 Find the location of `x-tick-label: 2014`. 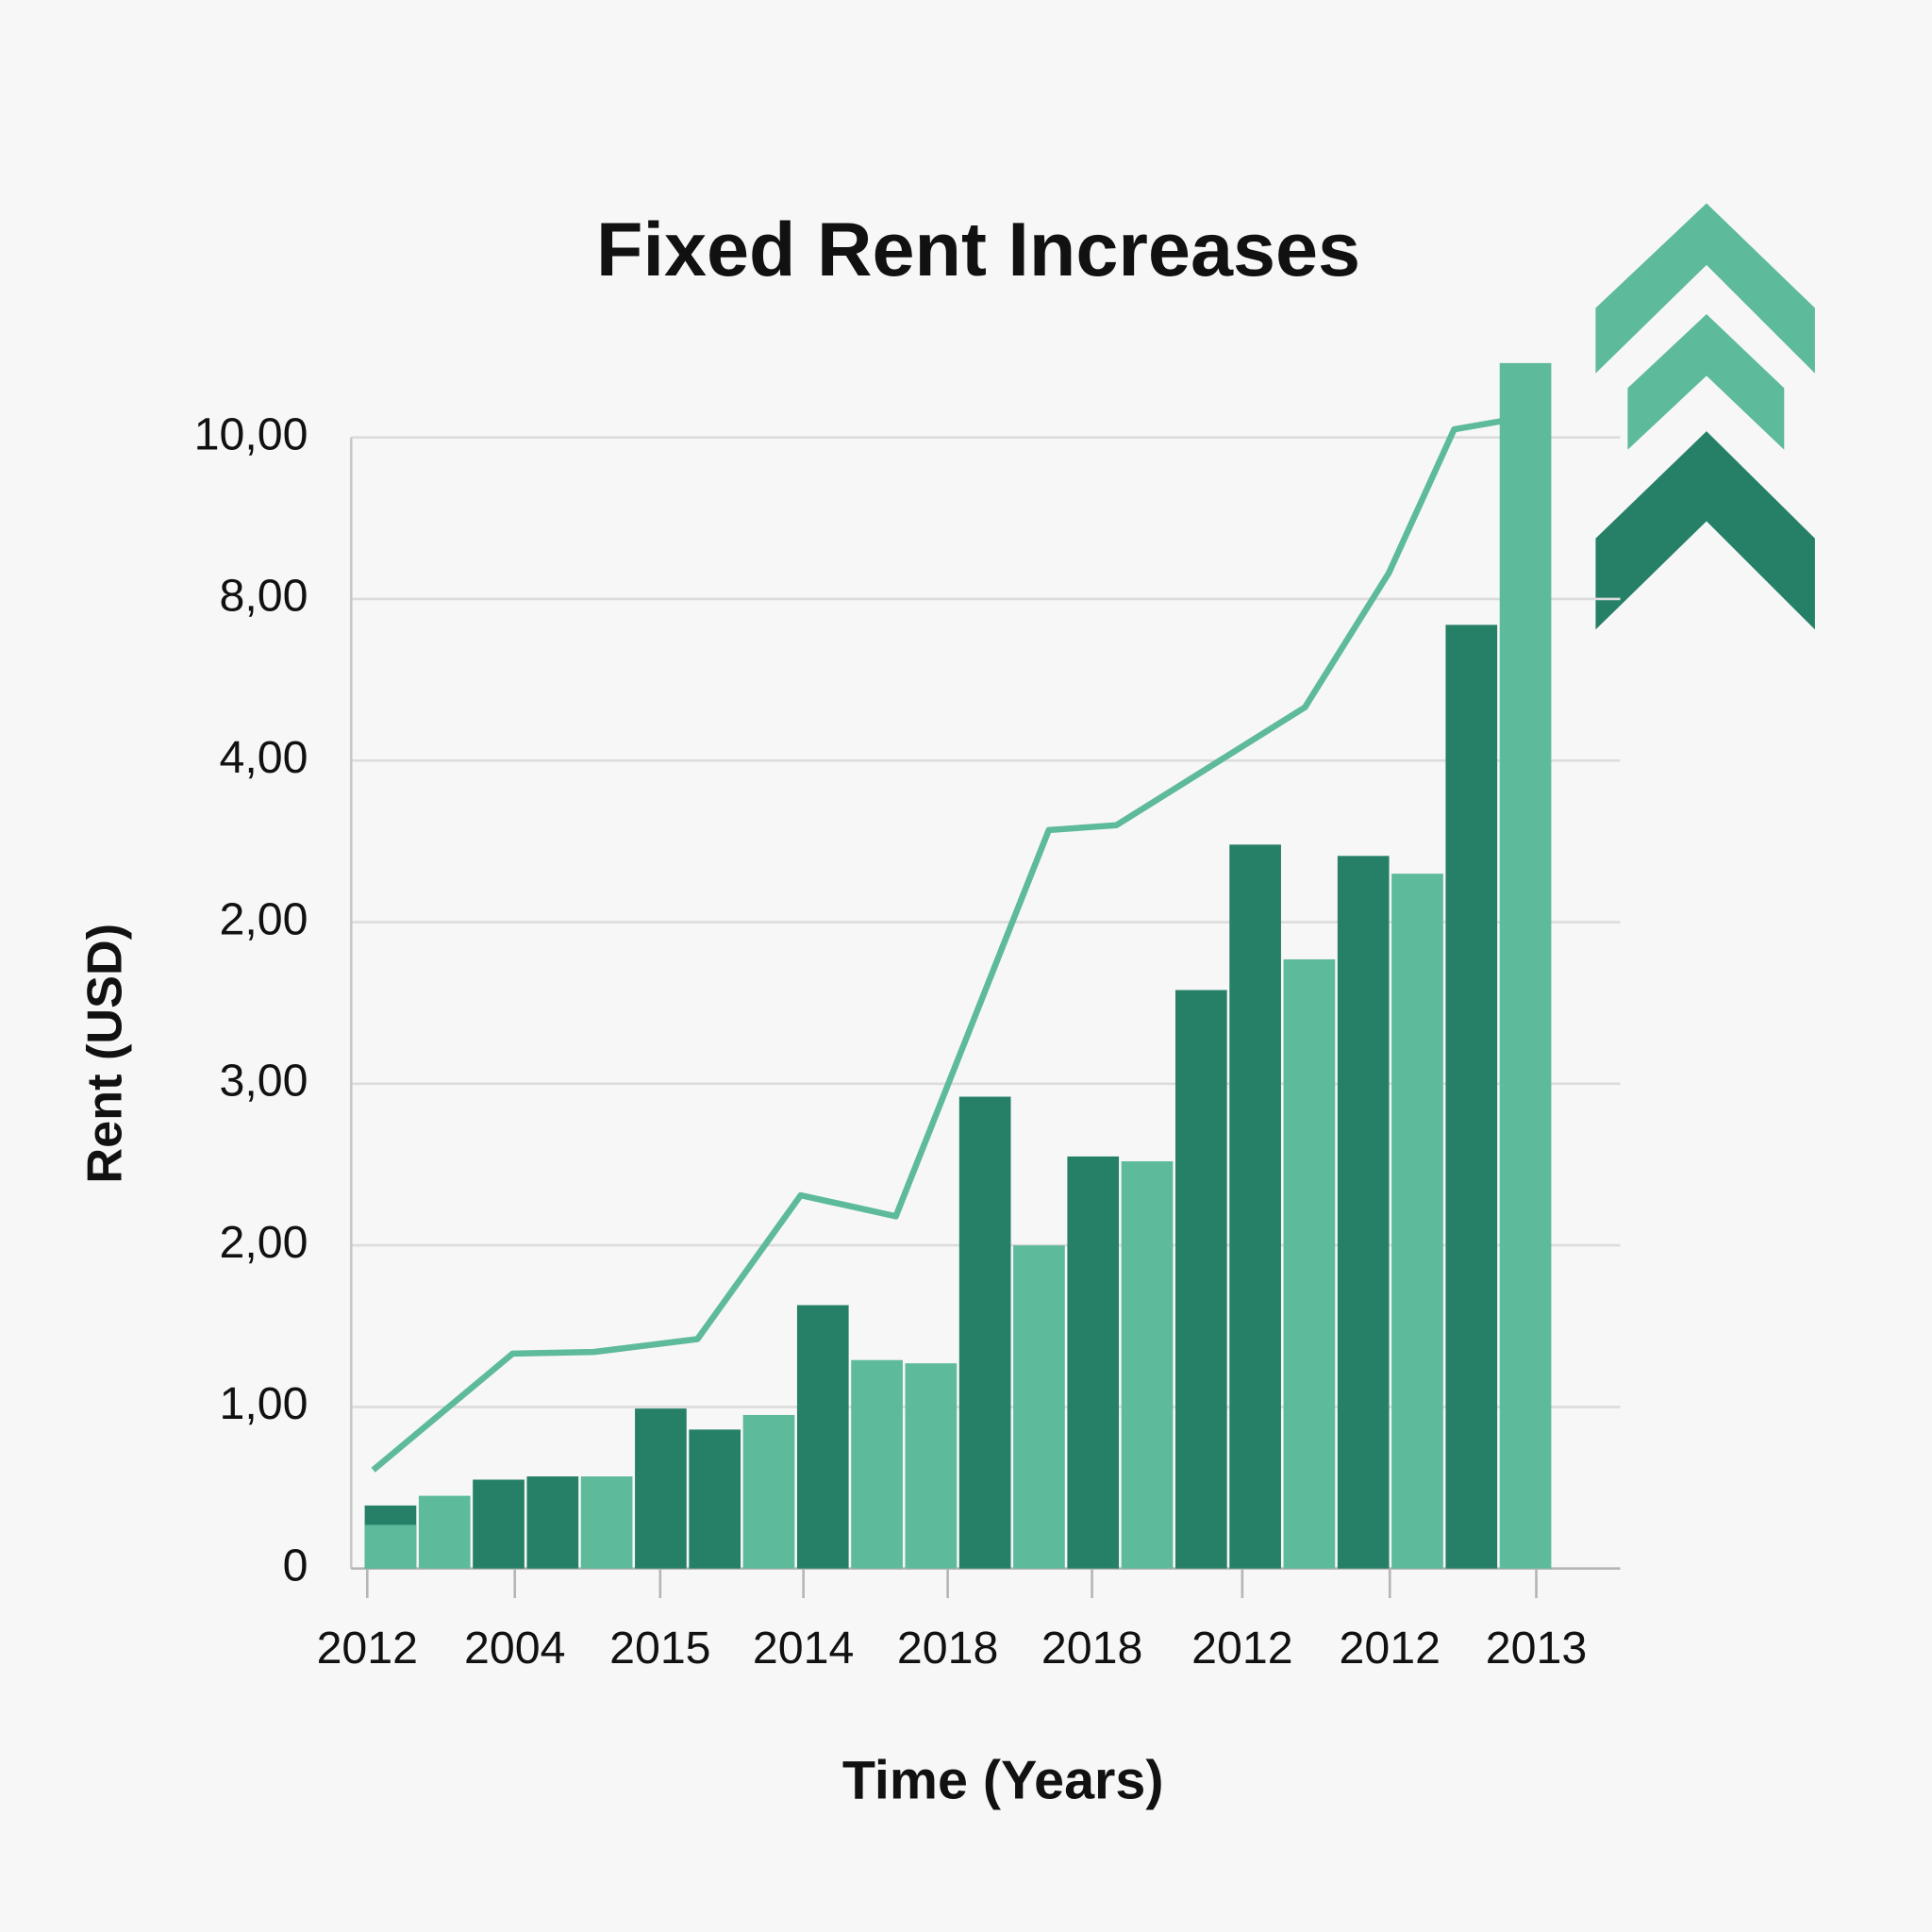

x-tick-label: 2014 is located at coordinates (804, 1648).